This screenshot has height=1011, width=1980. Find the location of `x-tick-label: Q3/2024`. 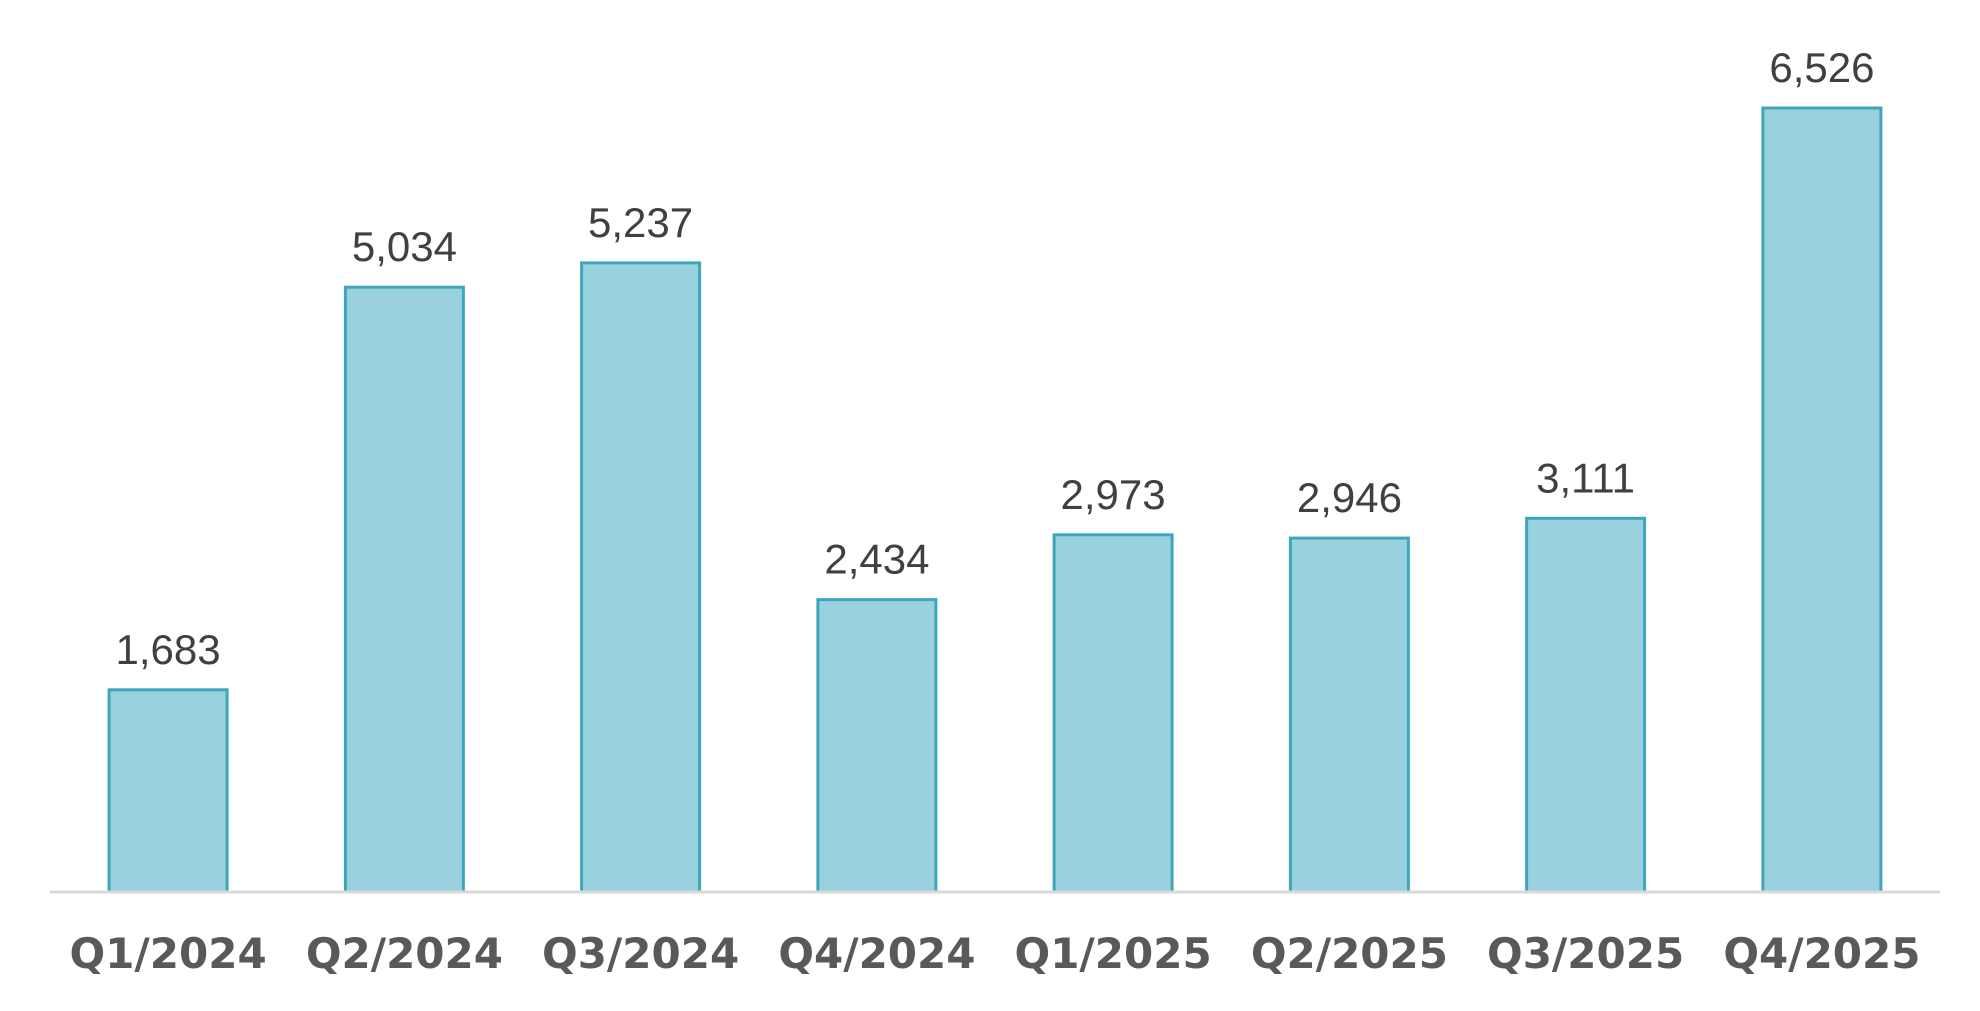

x-tick-label: Q3/2024 is located at coordinates (640, 953).